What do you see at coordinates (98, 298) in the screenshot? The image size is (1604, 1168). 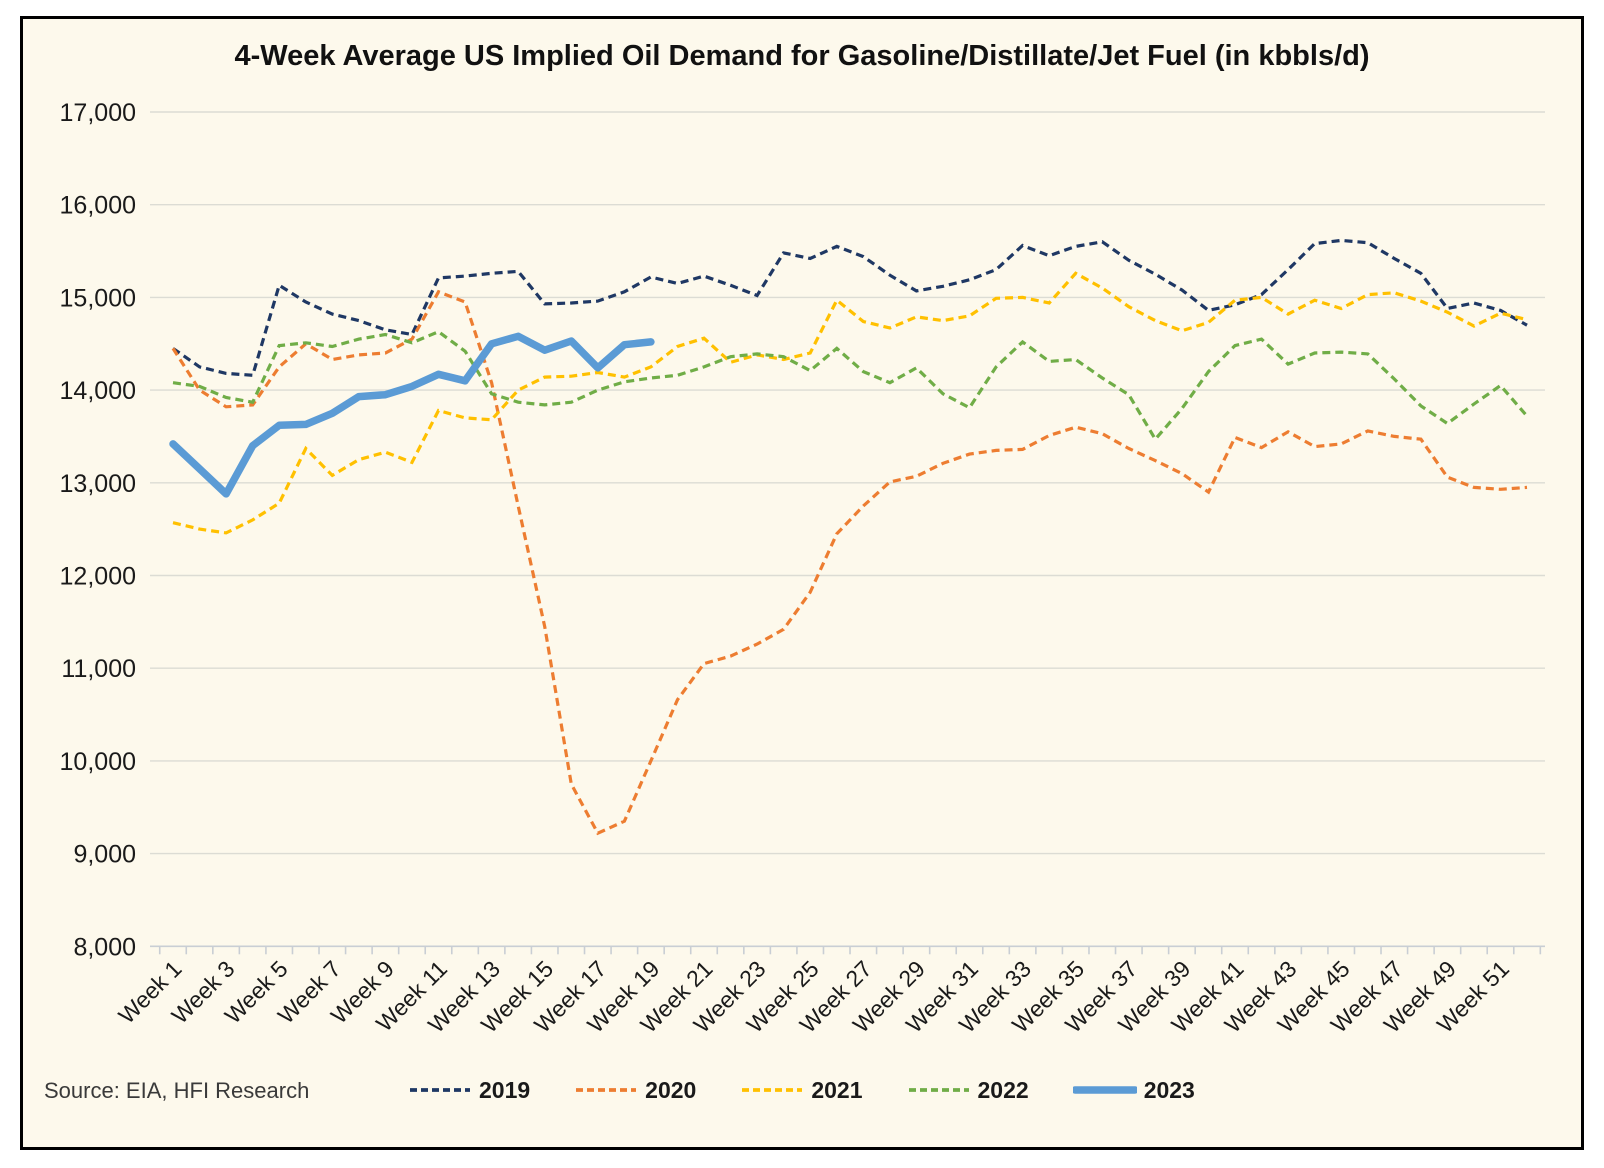 I see `y-tick-label: 15,000` at bounding box center [98, 298].